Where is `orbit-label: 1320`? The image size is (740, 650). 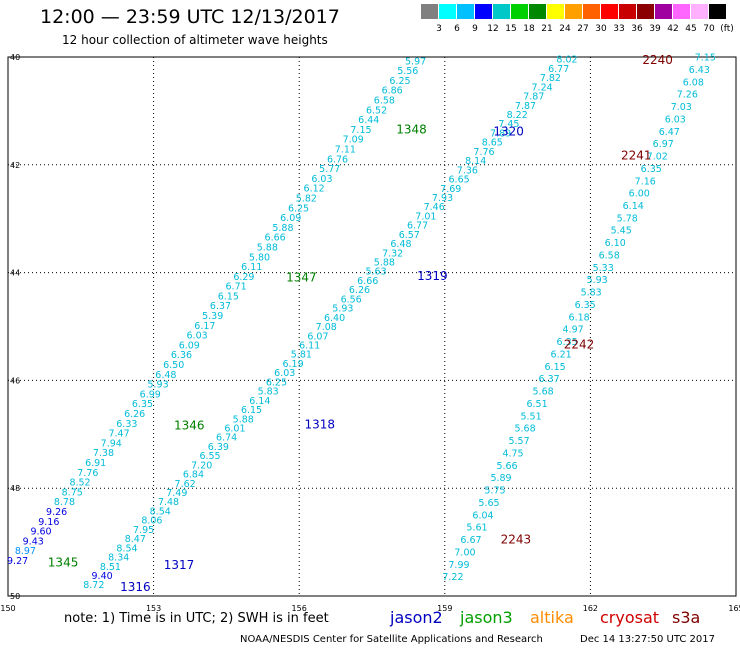
orbit-label: 1320 is located at coordinates (508, 131).